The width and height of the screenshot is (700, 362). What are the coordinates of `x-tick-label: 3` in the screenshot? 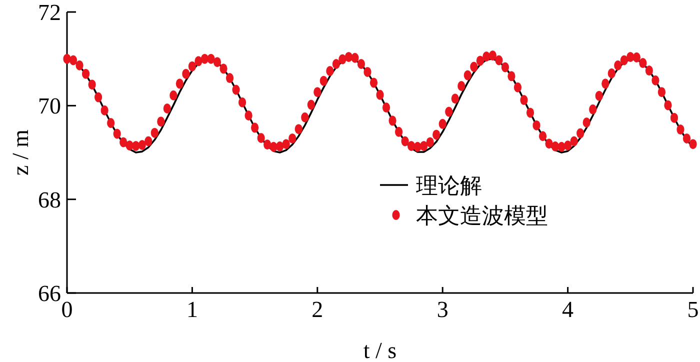 It's located at (442, 309).